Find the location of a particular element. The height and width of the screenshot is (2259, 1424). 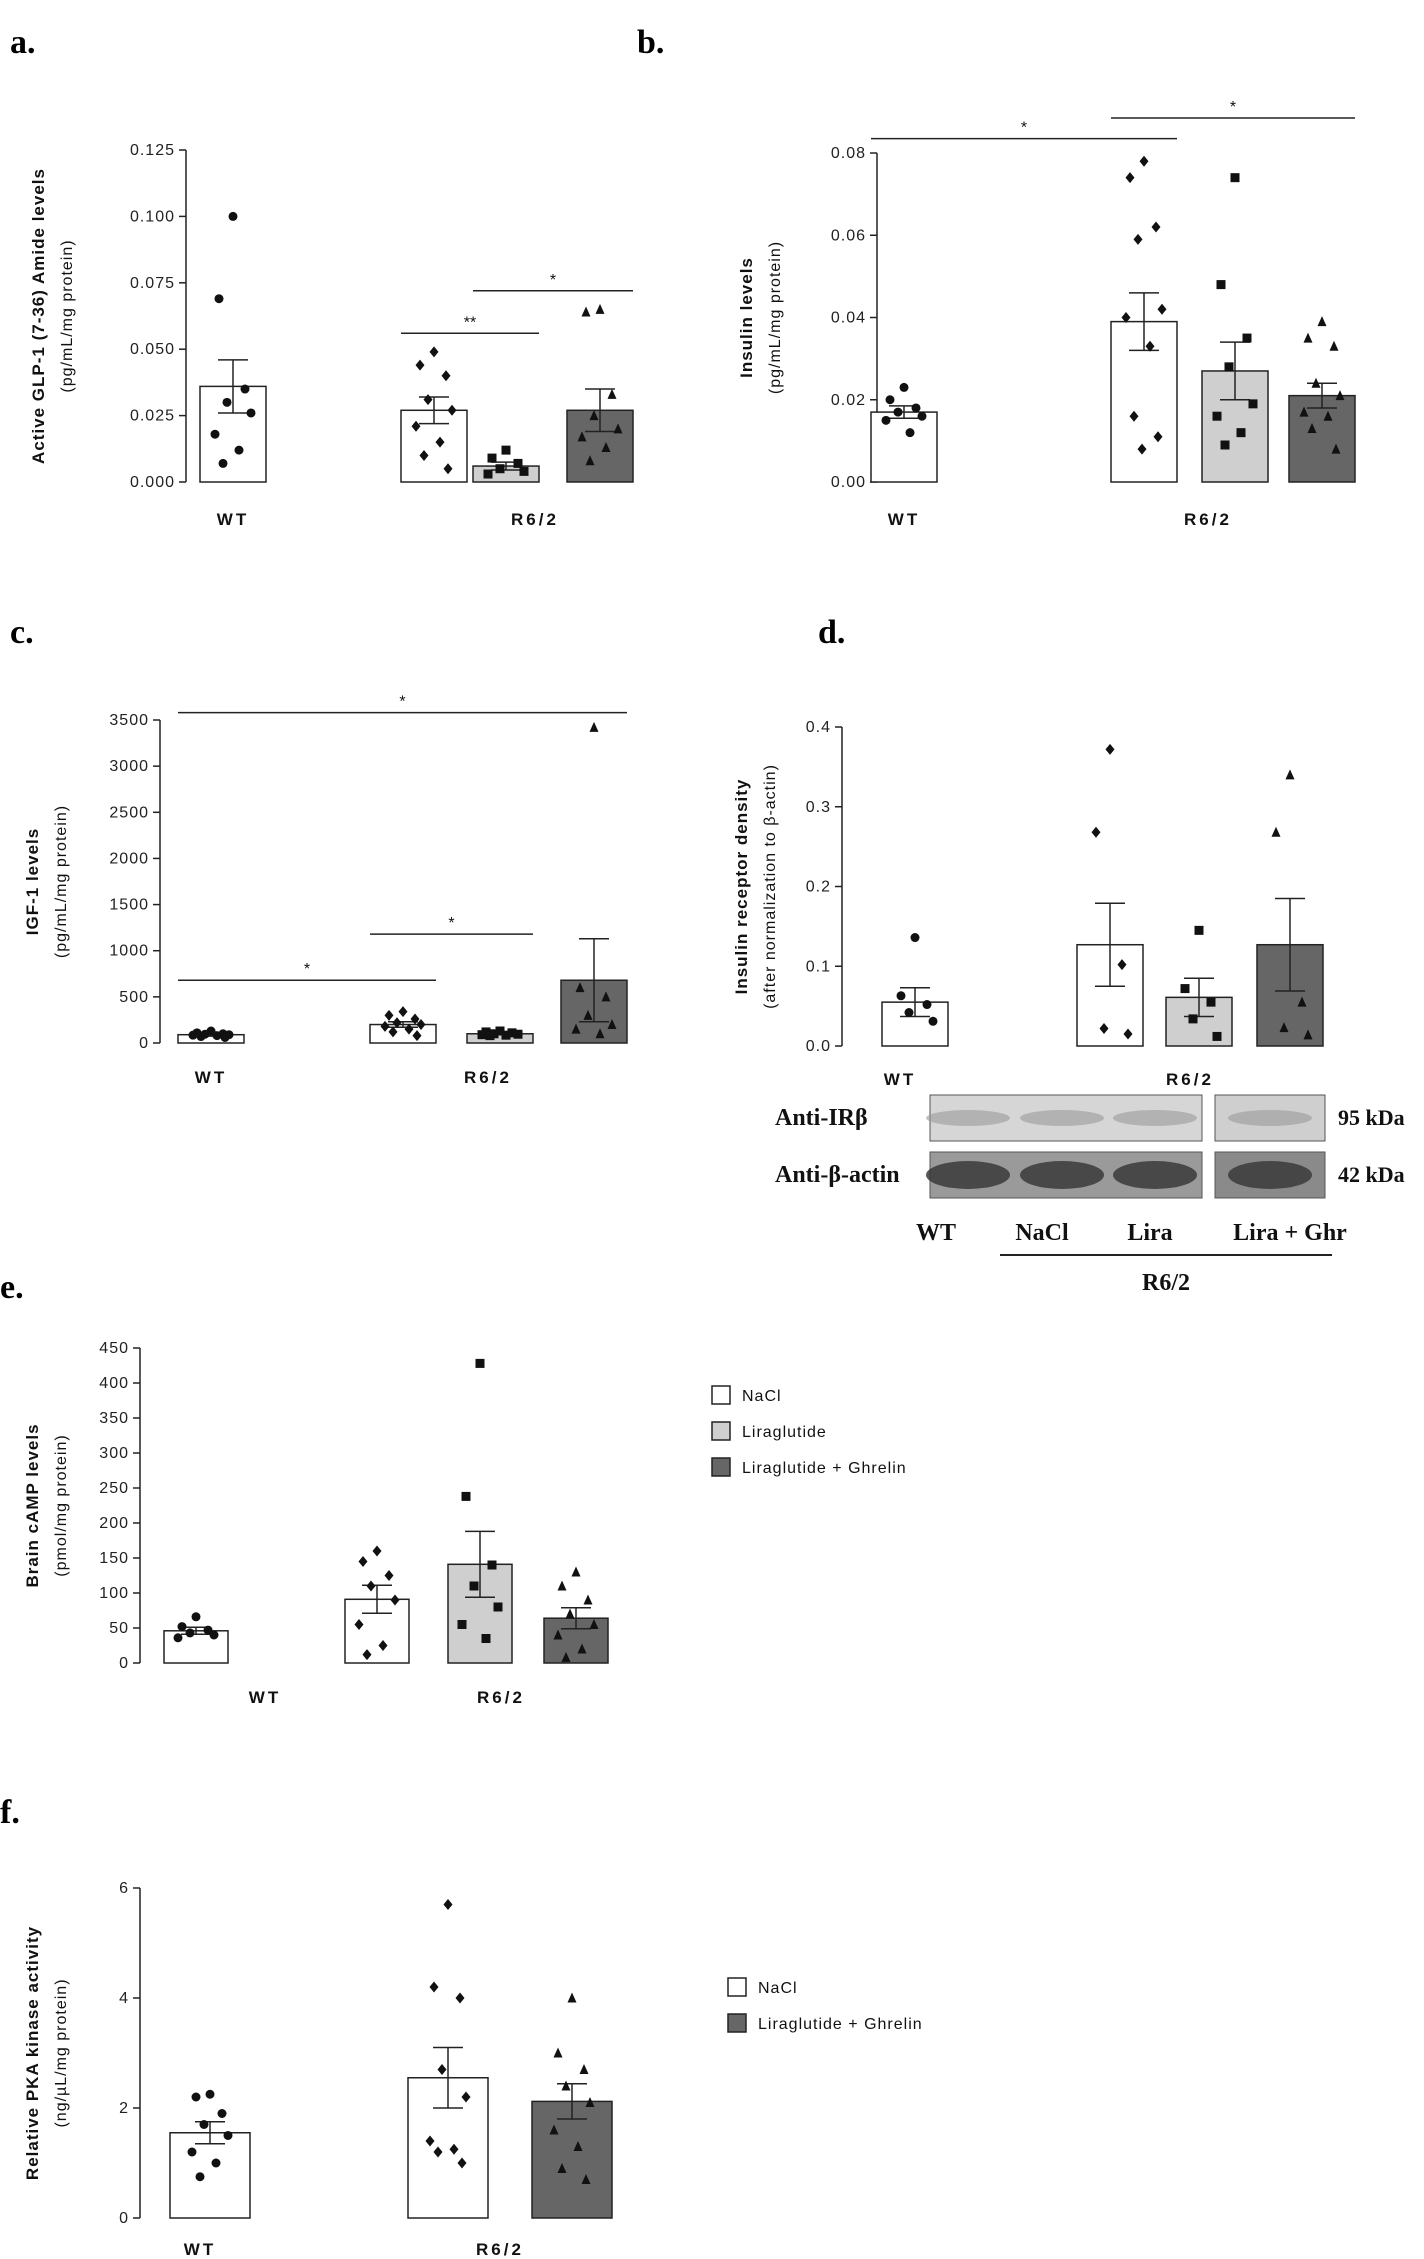

y-tick-label: 0.000 is located at coordinates (152, 482).